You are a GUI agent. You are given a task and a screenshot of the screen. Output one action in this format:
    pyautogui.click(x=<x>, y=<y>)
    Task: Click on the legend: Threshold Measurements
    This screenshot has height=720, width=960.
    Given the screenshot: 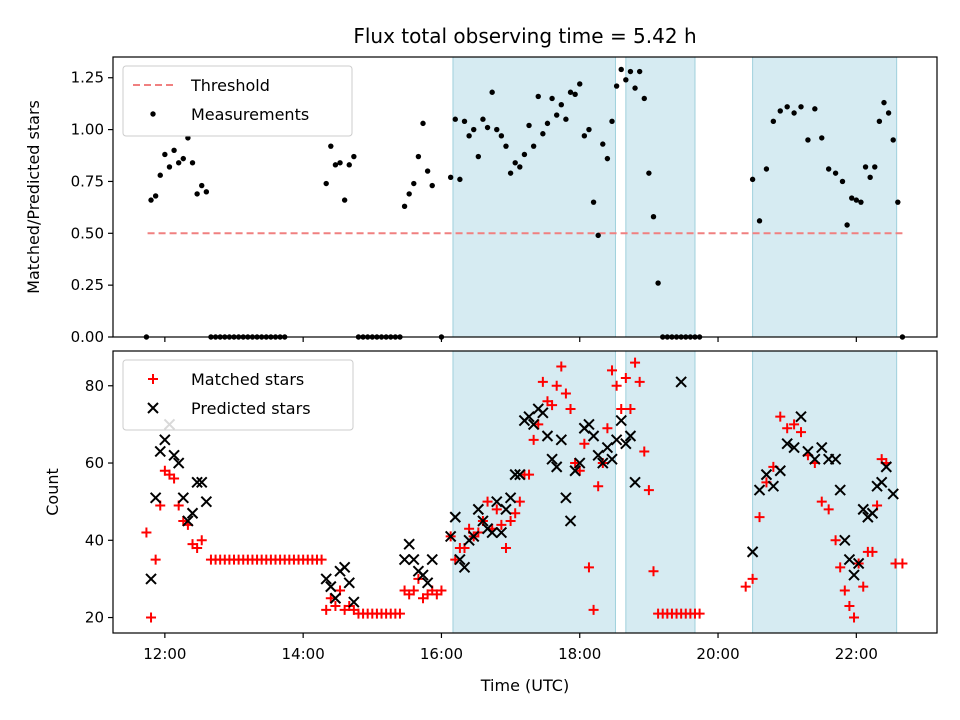 What is the action you would take?
    pyautogui.click(x=237, y=101)
    